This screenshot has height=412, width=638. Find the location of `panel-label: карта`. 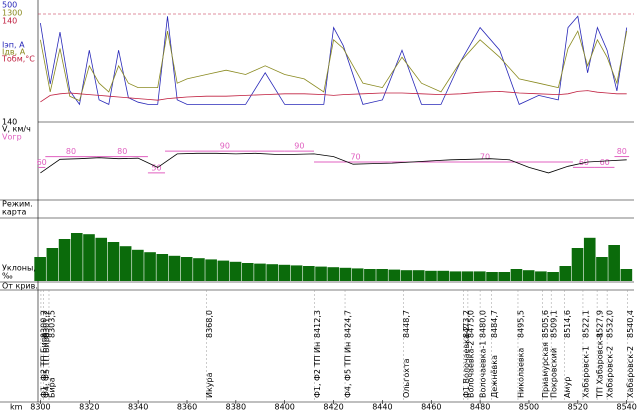

panel-label: карта is located at coordinates (14, 212).